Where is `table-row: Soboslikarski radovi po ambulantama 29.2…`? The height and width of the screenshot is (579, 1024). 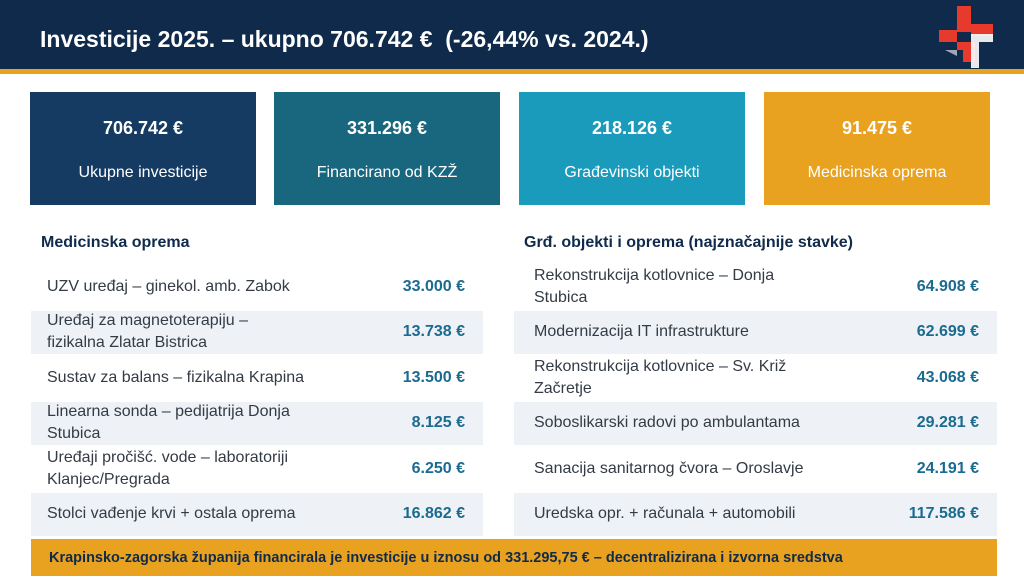 table-row: Soboslikarski radovi po ambulantama 29.2… is located at coordinates (755, 424).